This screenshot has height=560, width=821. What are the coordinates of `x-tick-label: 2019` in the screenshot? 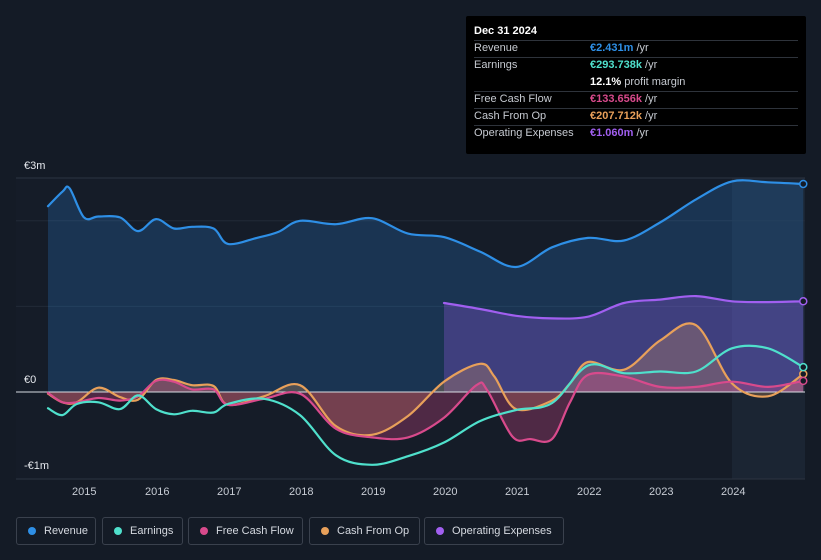 It's located at (373, 492).